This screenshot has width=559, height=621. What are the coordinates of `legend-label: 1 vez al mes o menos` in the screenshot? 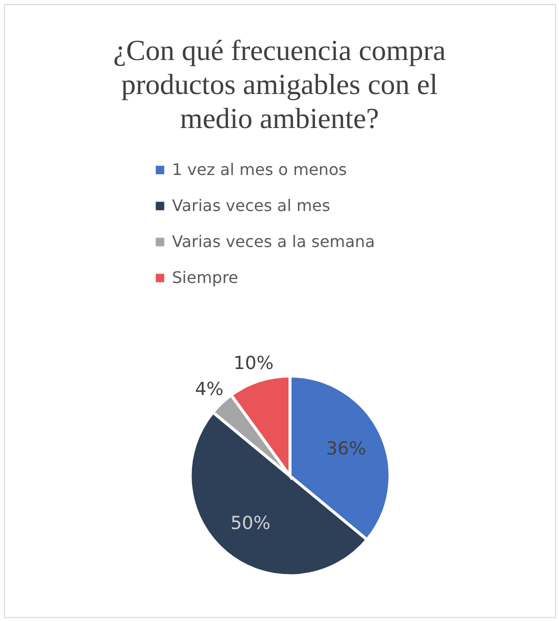 It's located at (259, 169).